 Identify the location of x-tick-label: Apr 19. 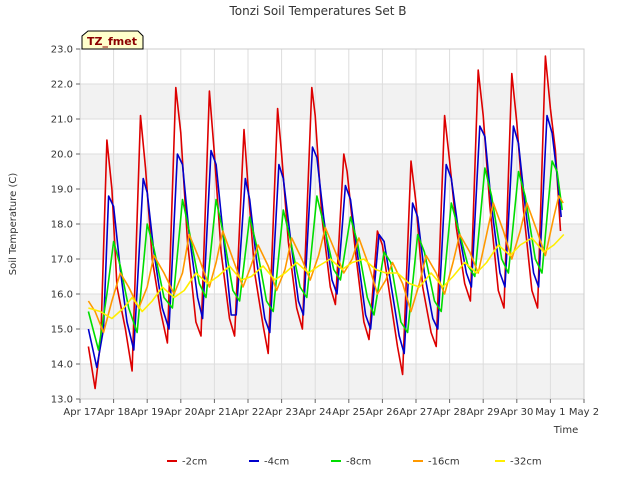
(147, 412).